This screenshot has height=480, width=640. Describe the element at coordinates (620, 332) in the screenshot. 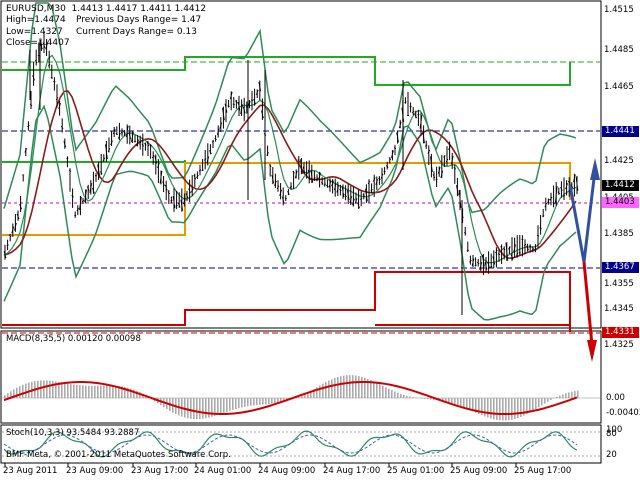

I see `price-tag-low: 1.4331` at that location.